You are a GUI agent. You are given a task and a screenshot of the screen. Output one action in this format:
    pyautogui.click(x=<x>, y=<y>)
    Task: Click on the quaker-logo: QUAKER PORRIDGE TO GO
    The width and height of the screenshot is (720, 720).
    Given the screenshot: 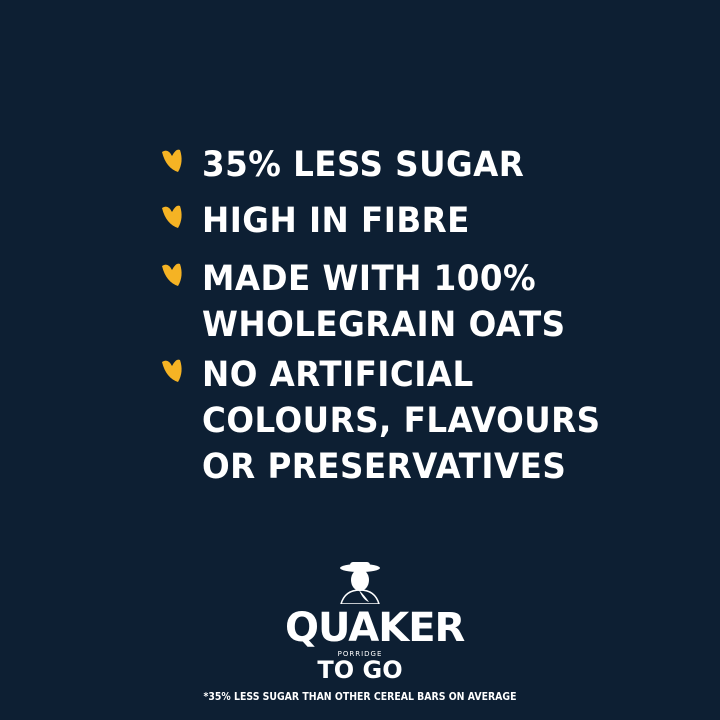 What is the action you would take?
    pyautogui.click(x=375, y=622)
    